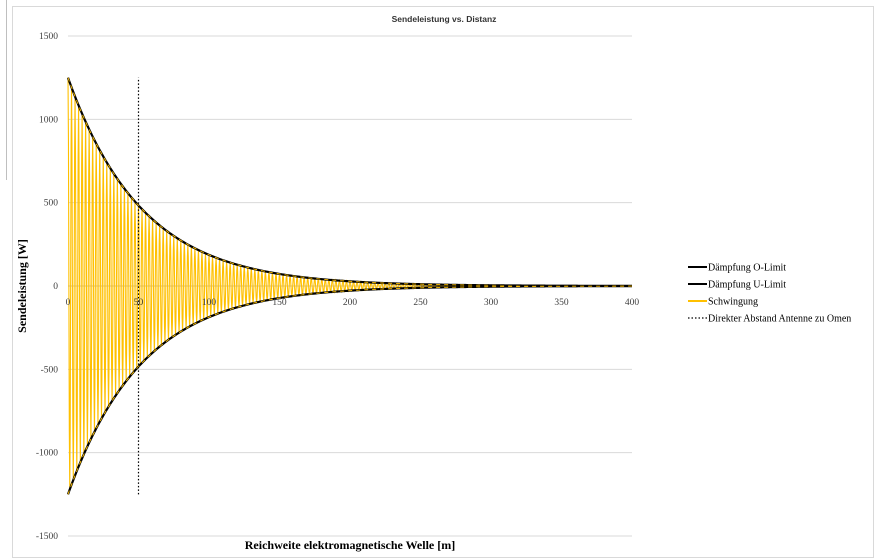 The width and height of the screenshot is (875, 560). Describe the element at coordinates (55, 287) in the screenshot. I see `y-tick-label: 0` at that location.